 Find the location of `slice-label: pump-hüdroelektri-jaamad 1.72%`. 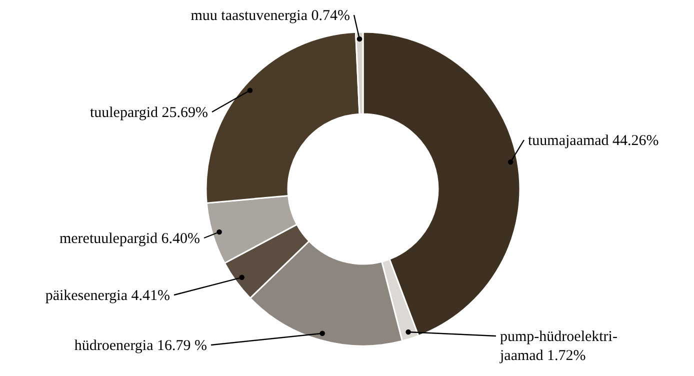

slice-label: pump-hüdroelektri-jaamad 1.72% is located at coordinates (558, 346).